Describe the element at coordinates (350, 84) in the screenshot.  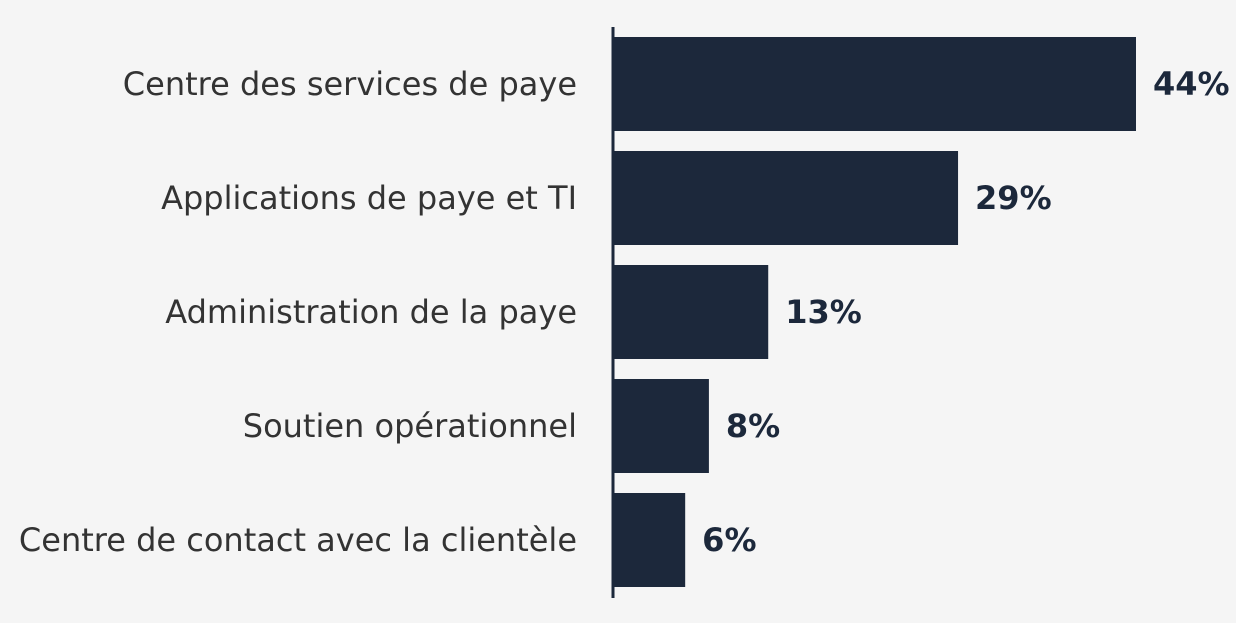
I see `category-label-1: Centre des services de paye` at that location.